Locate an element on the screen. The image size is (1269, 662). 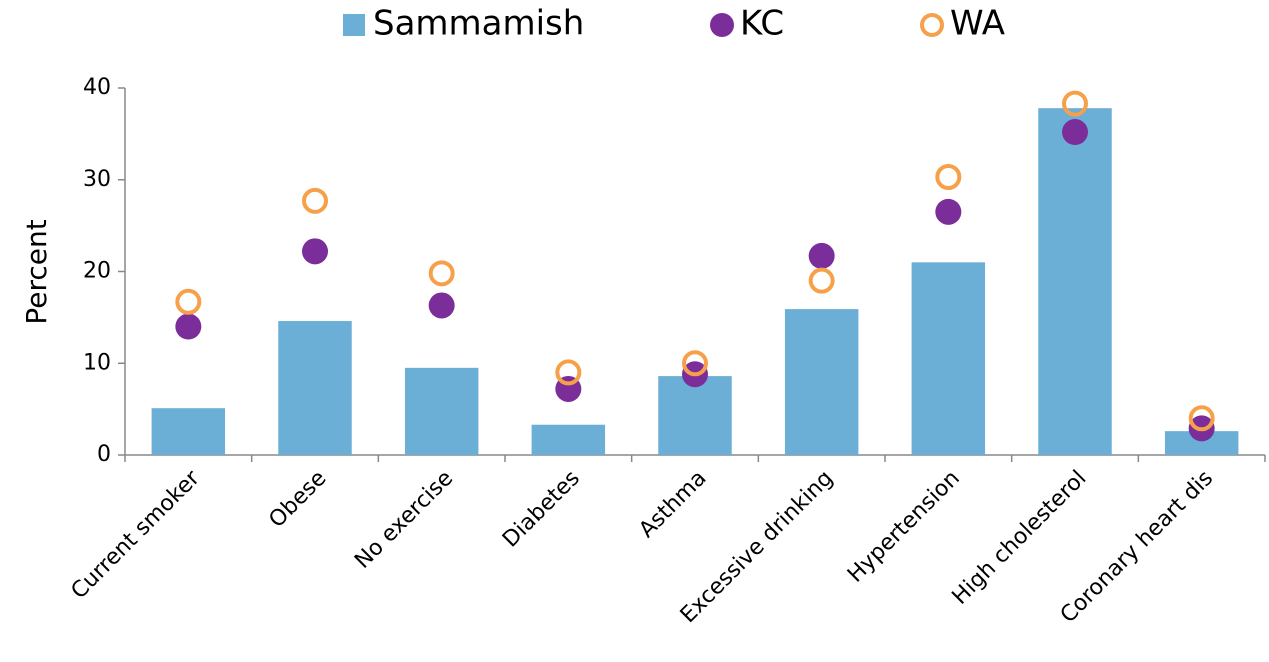
x-tick-label: Obese is located at coordinates (297, 499).